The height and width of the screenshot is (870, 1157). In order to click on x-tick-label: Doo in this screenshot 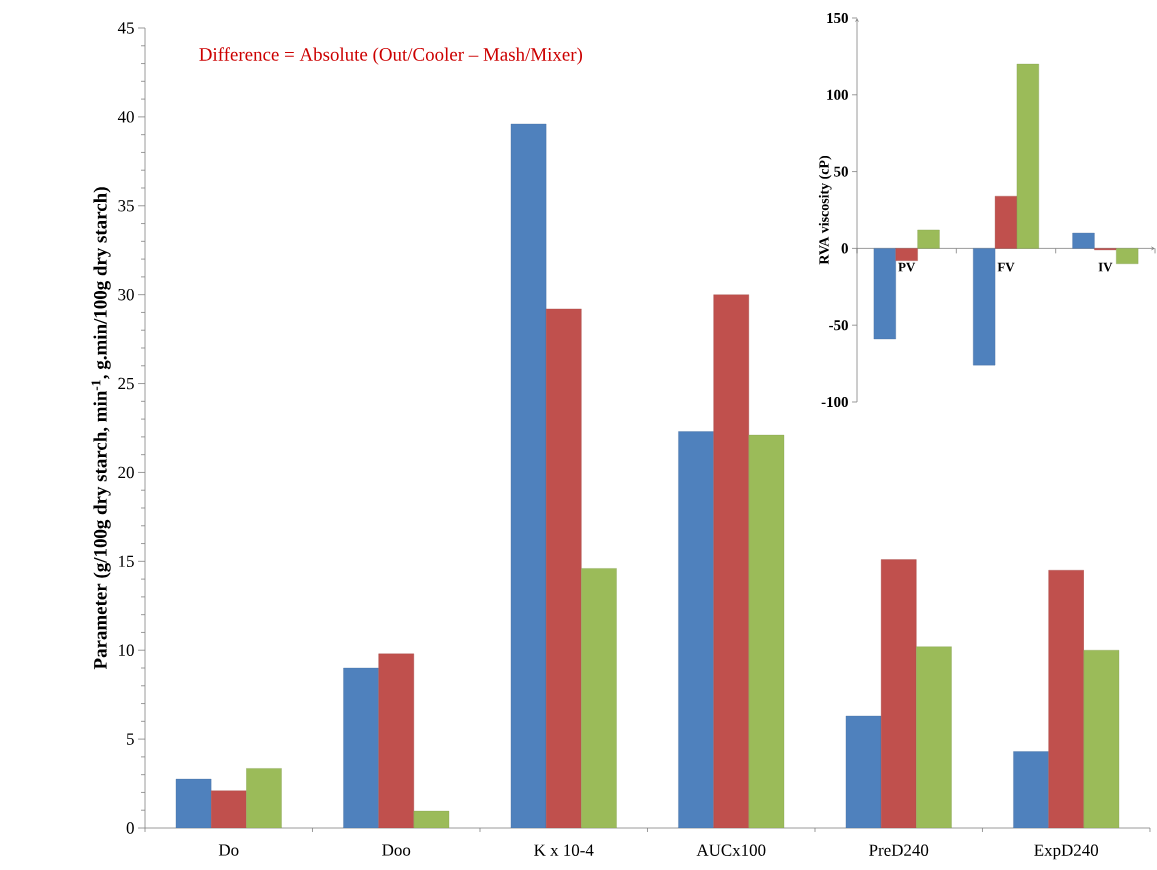, I will do `click(396, 850)`.